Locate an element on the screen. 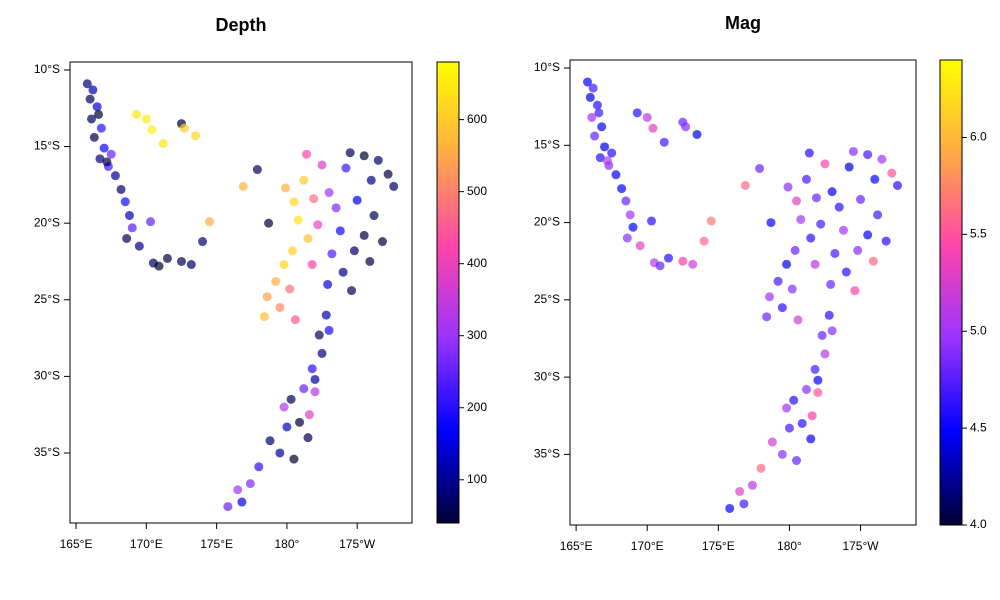 This screenshot has height=600, width=1000. x-tick-label: 170°E is located at coordinates (647, 546).